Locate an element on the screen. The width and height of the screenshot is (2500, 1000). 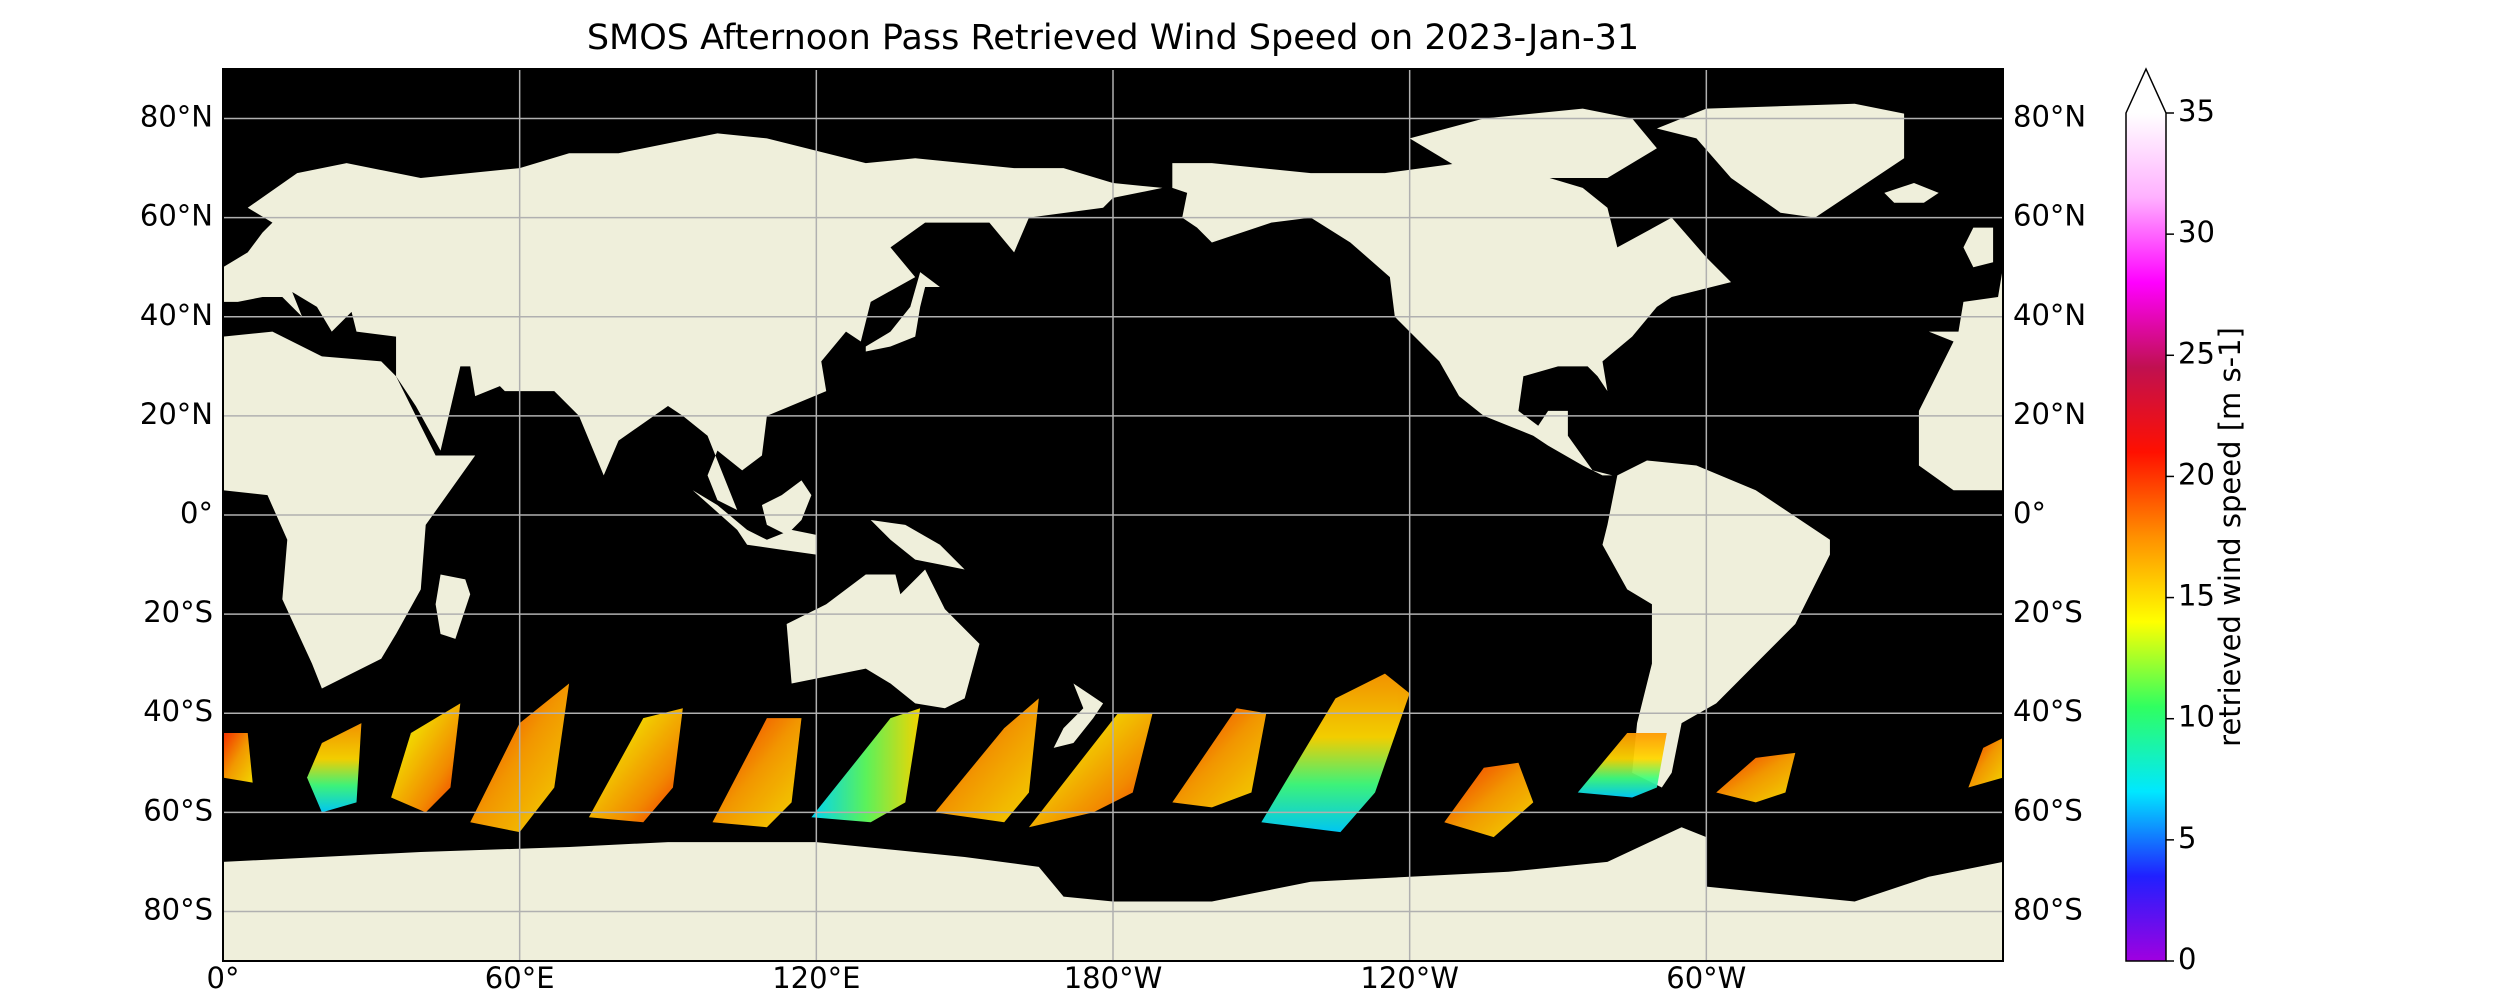
x-tick-label: 60°W is located at coordinates (1706, 978).